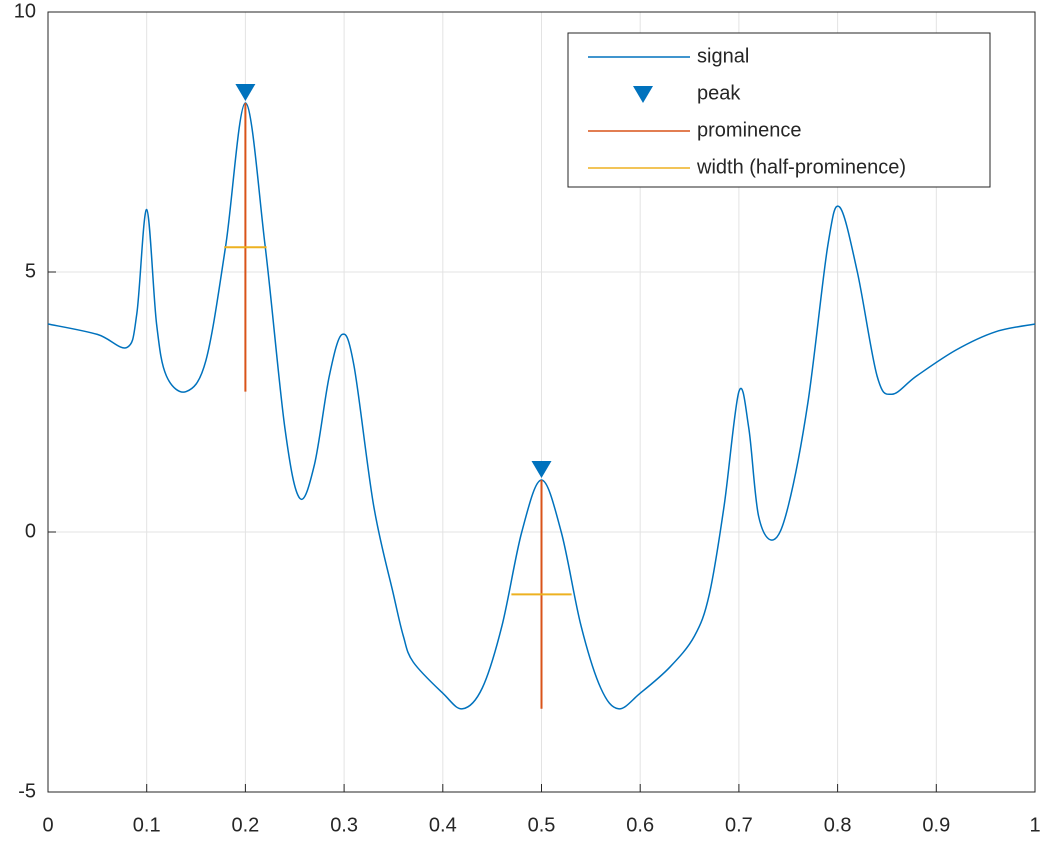 The image size is (1050, 855). Describe the element at coordinates (719, 93) in the screenshot. I see `legend-label: peak` at that location.